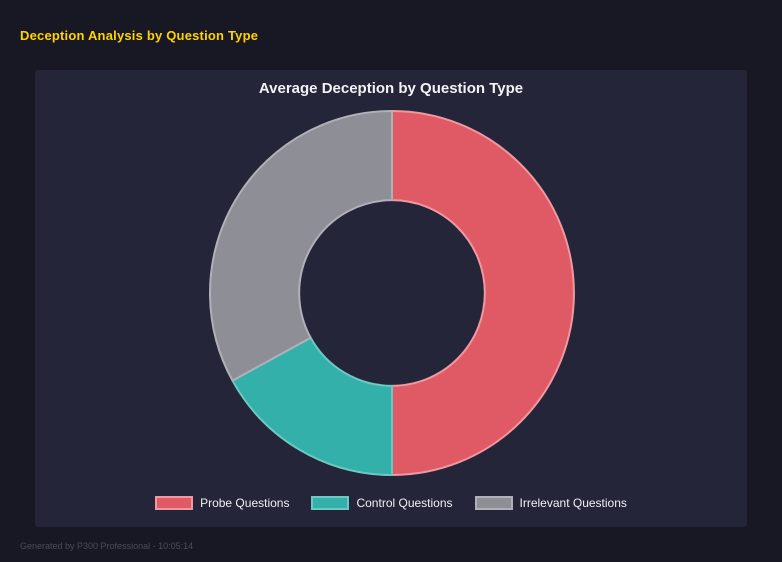 This screenshot has height=562, width=782. What do you see at coordinates (573, 503) in the screenshot?
I see `legend-label: Irrelevant Questions` at bounding box center [573, 503].